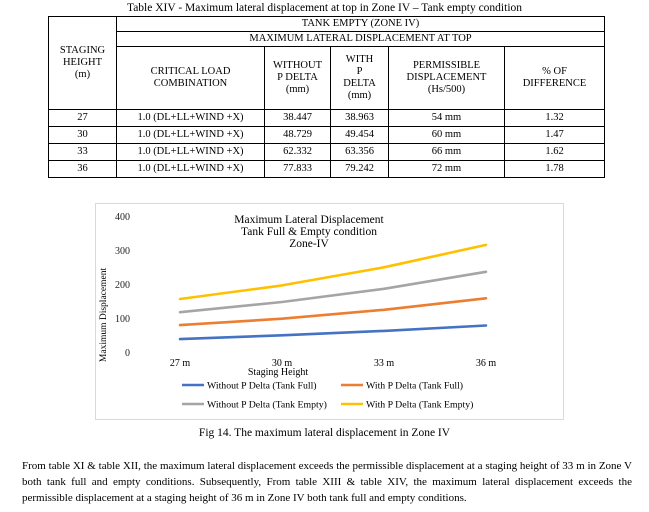 The width and height of the screenshot is (649, 512). Describe the element at coordinates (122, 217) in the screenshot. I see `y-tick-label: 400` at that location.